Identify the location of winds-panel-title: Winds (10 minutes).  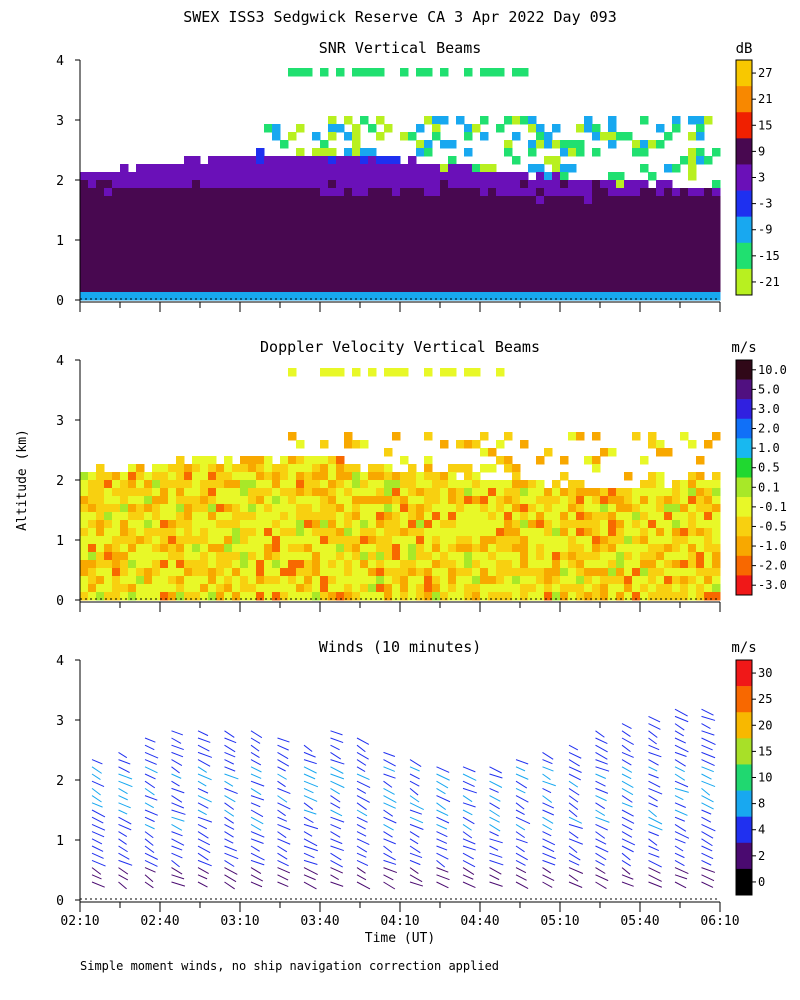
(400, 647).